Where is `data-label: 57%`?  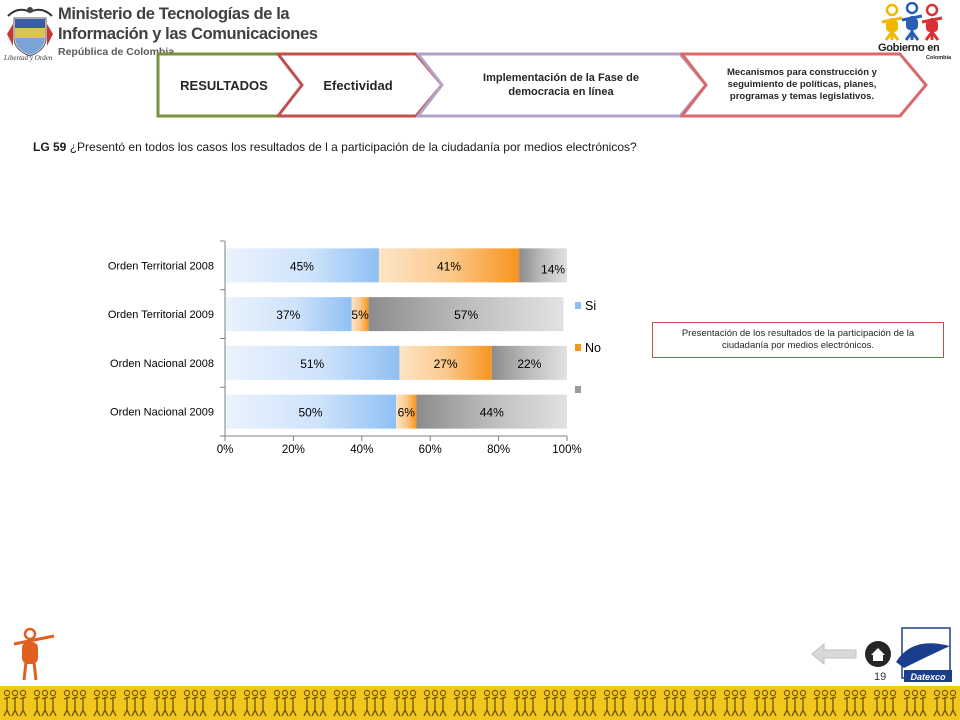 data-label: 57% is located at coordinates (466, 315).